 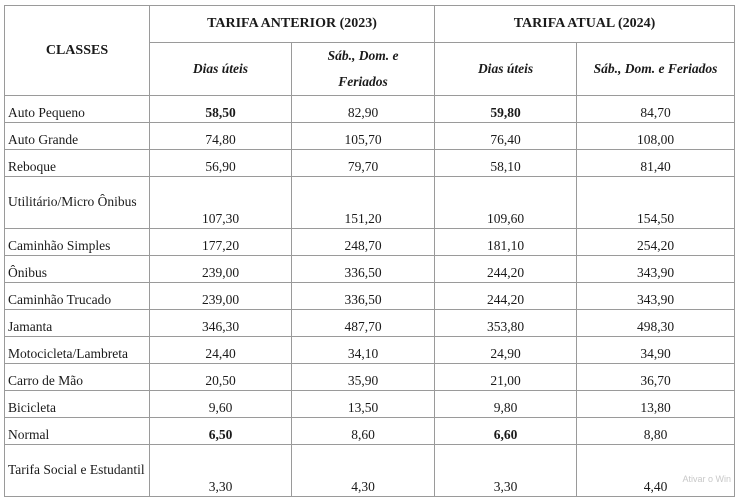 I want to click on tariff-value-cell: 76,40, so click(x=506, y=136).